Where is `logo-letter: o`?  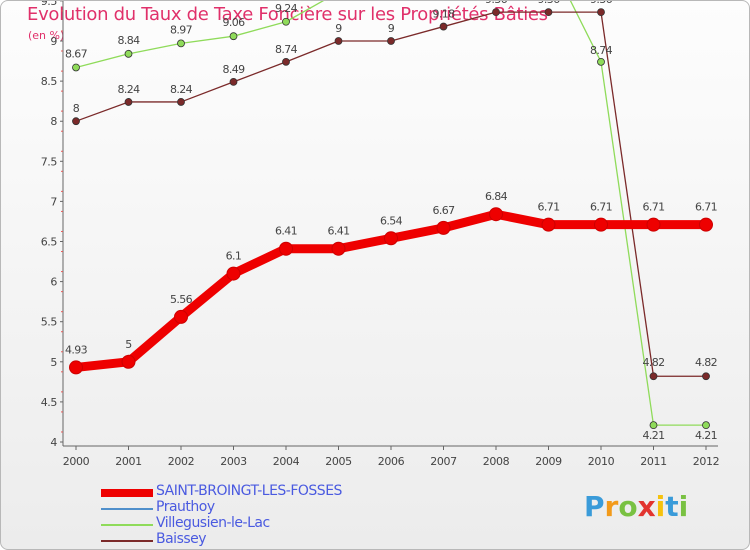
logo-letter: o is located at coordinates (628, 506).